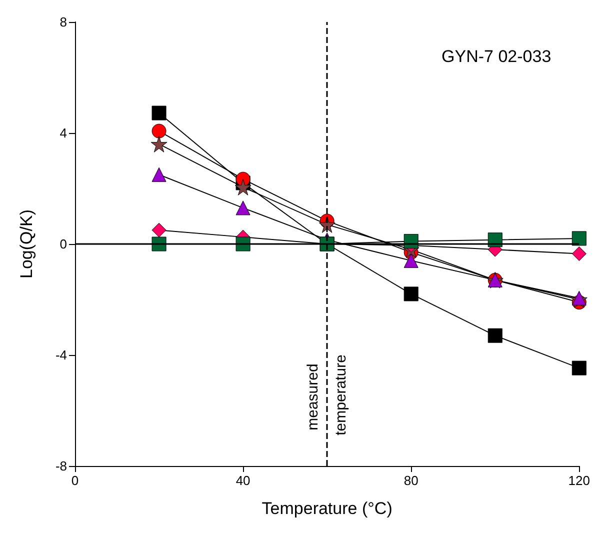  What do you see at coordinates (63, 244) in the screenshot?
I see `y-tick-label: 0` at bounding box center [63, 244].